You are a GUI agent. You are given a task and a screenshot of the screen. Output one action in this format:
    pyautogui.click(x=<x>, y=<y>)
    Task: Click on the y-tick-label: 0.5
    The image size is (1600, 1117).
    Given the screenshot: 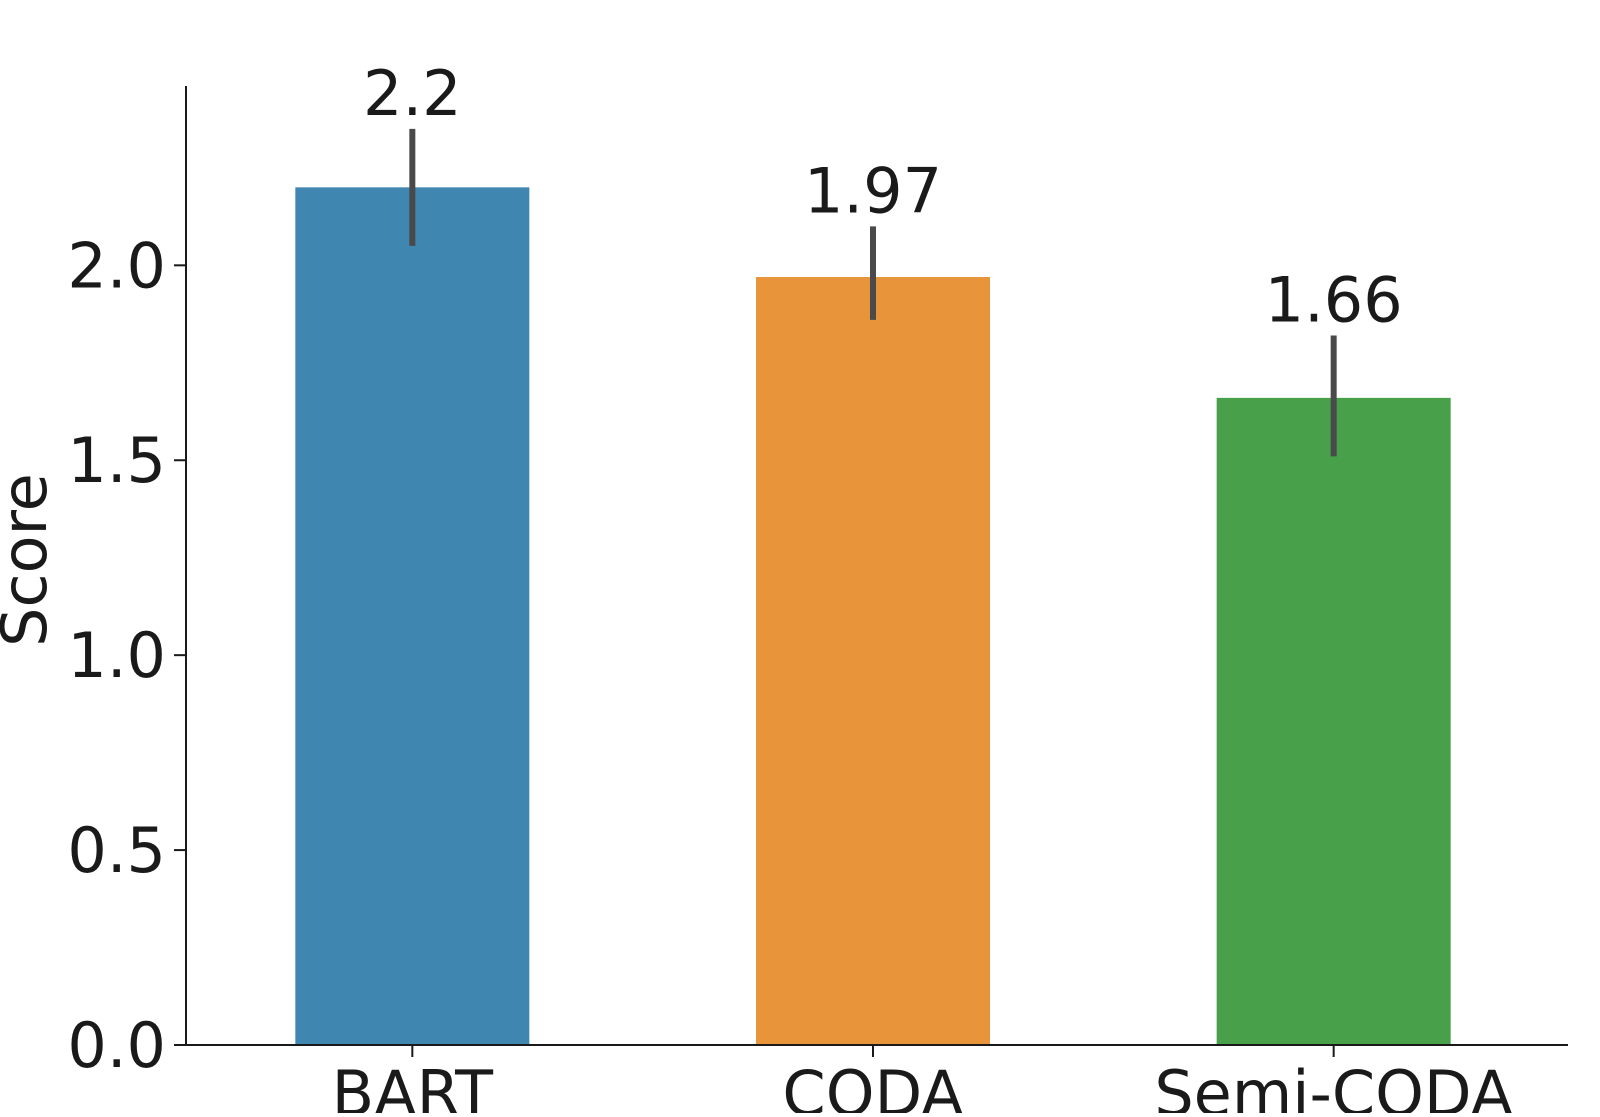 What is the action you would take?
    pyautogui.click(x=116, y=850)
    